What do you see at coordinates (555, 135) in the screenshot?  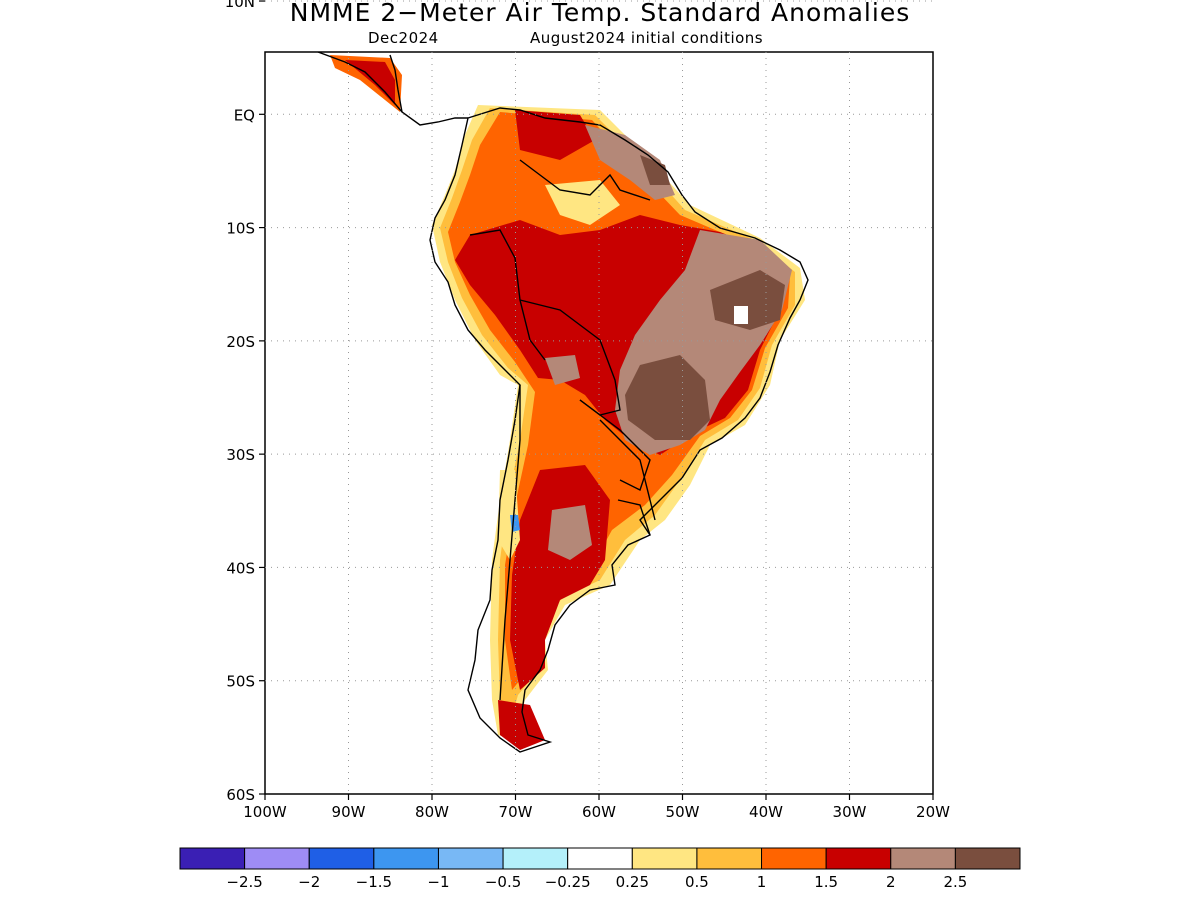 I see `anomaly-band-2-north` at bounding box center [555, 135].